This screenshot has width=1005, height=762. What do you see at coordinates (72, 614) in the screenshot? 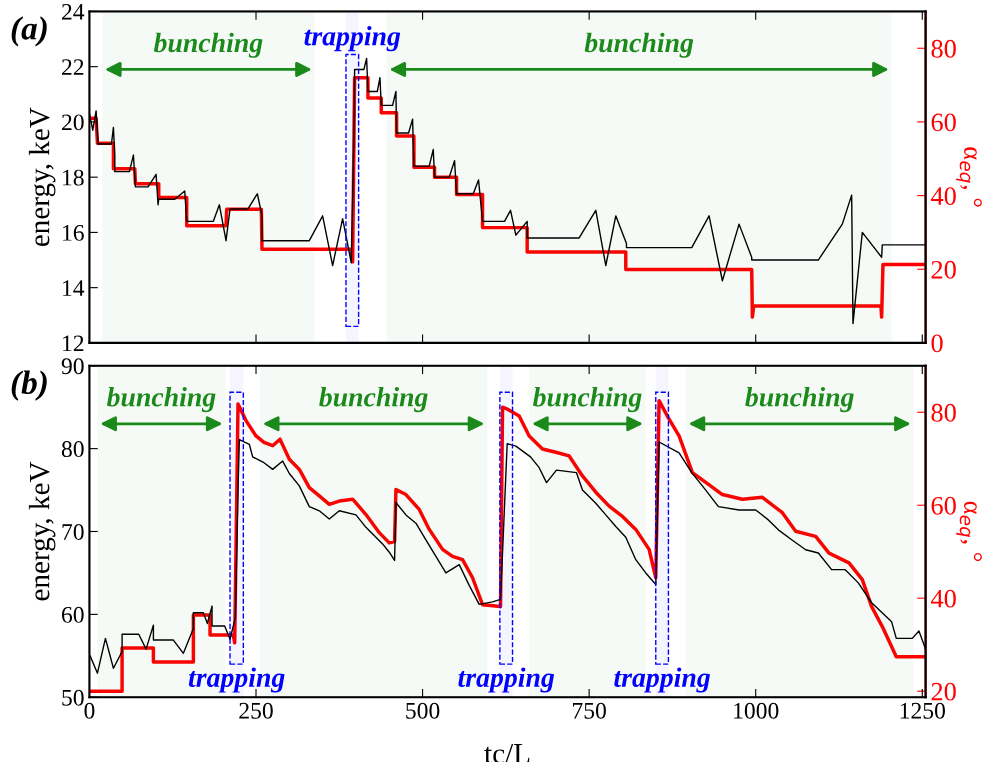
I see `y-tick-label: 60` at bounding box center [72, 614].